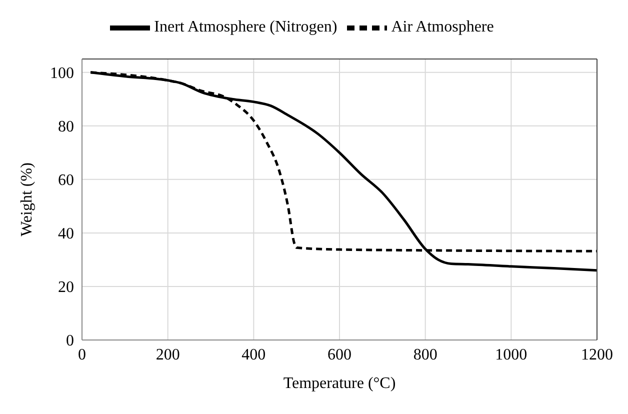 The height and width of the screenshot is (414, 628). What do you see at coordinates (70, 341) in the screenshot?
I see `y-tick-label: 0` at bounding box center [70, 341].